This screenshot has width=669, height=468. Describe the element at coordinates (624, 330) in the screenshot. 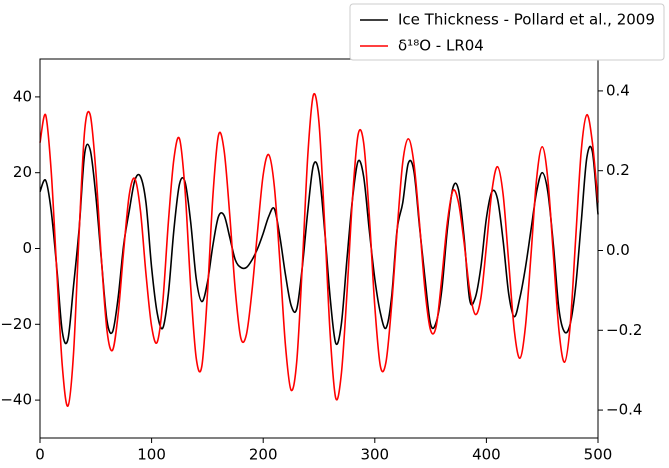

I see `y2-tick-label: −0.2` at that location.